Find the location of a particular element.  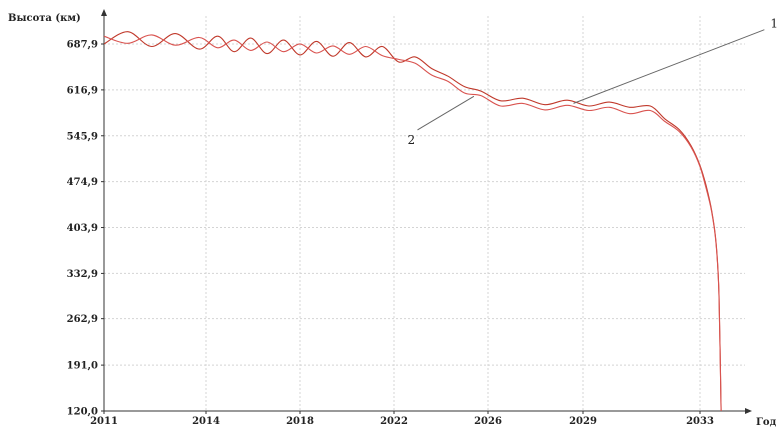

annotation-label: 2 is located at coordinates (412, 140).